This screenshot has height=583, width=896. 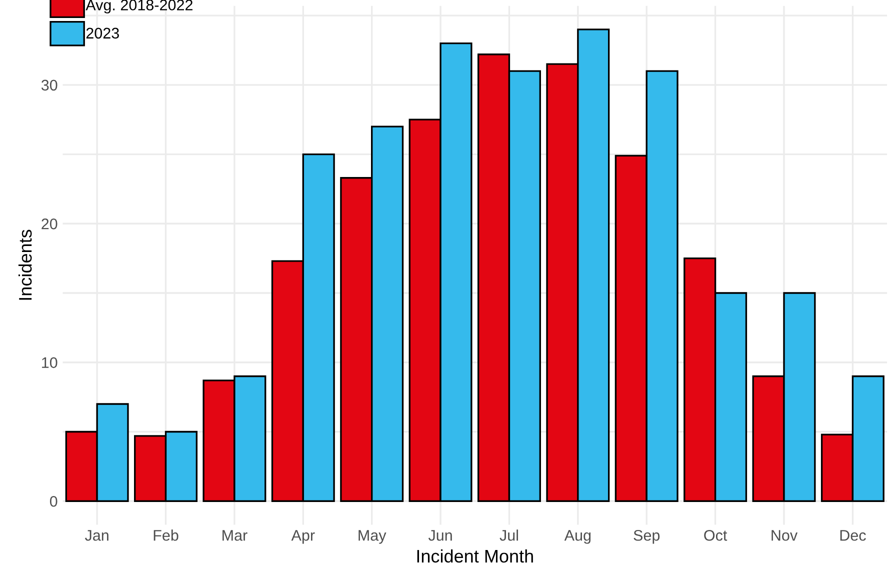 I want to click on x-tick-label: Jan, so click(x=96, y=535).